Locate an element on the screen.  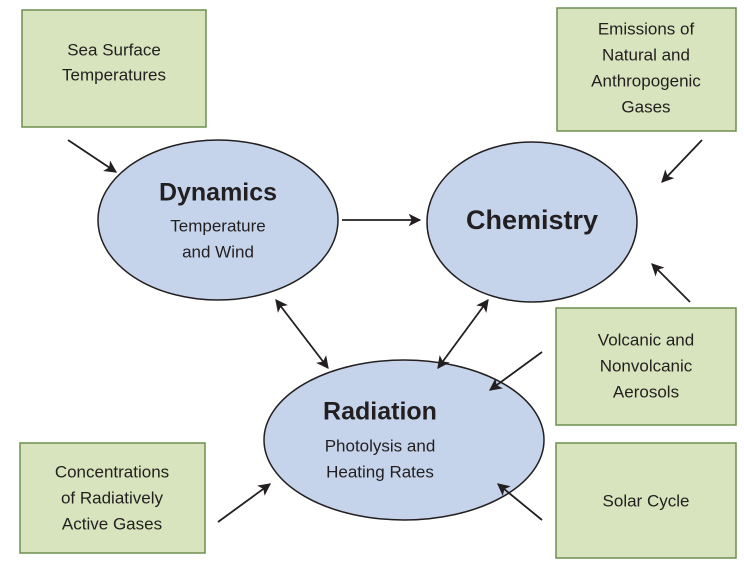
process-title: Dynamics is located at coordinates (218, 193).